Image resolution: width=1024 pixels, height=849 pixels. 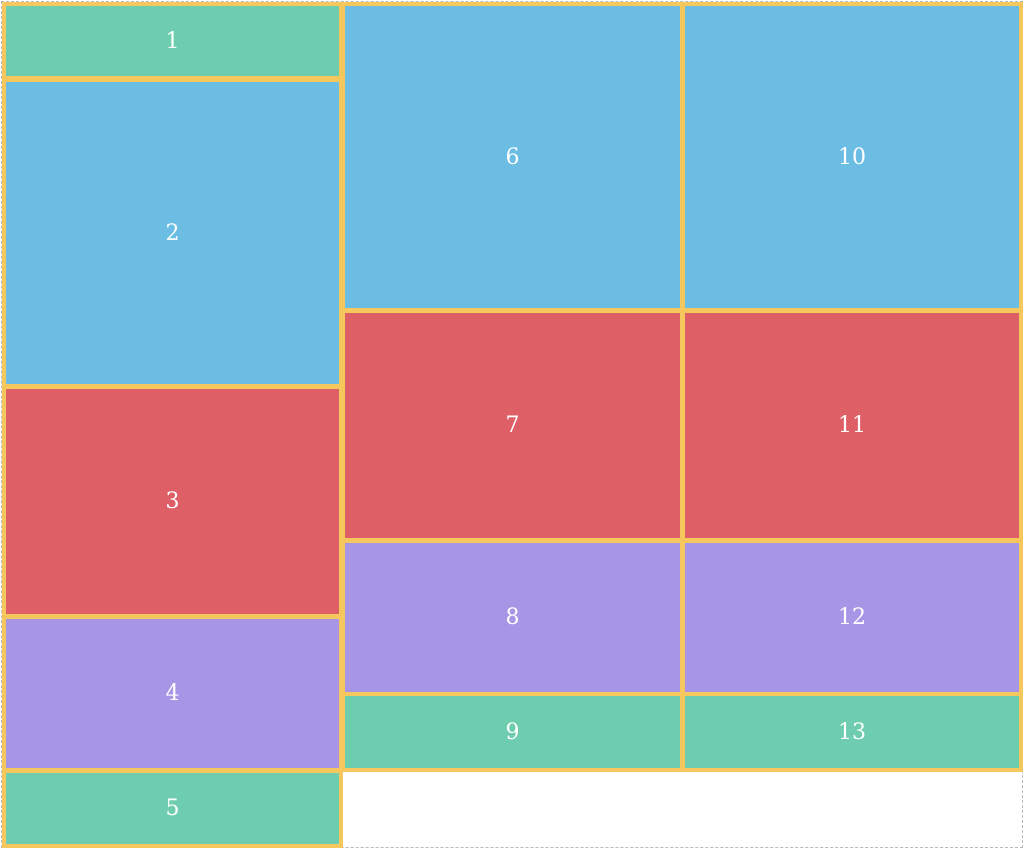 I want to click on block-11: 11, so click(x=852, y=425).